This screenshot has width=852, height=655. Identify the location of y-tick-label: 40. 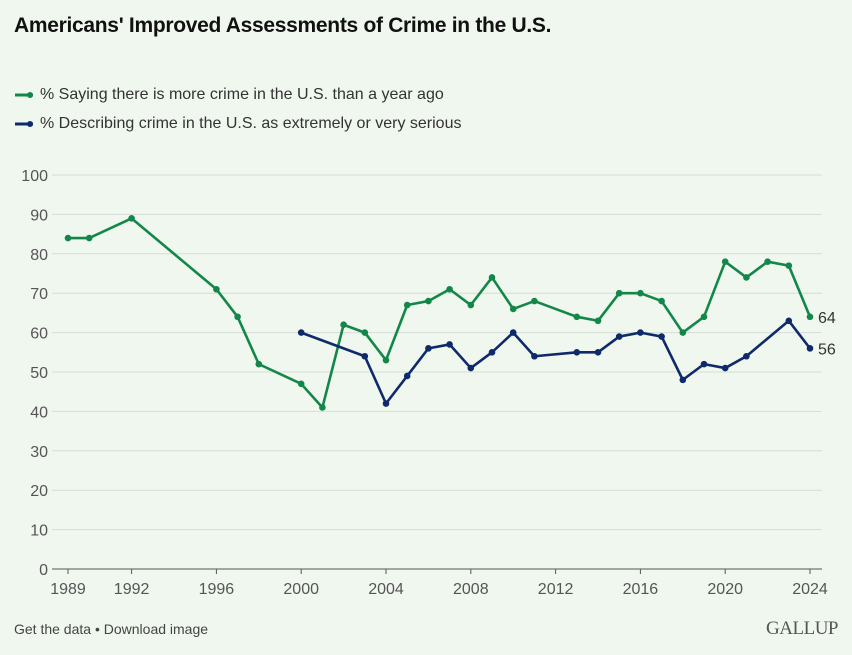
(39, 412).